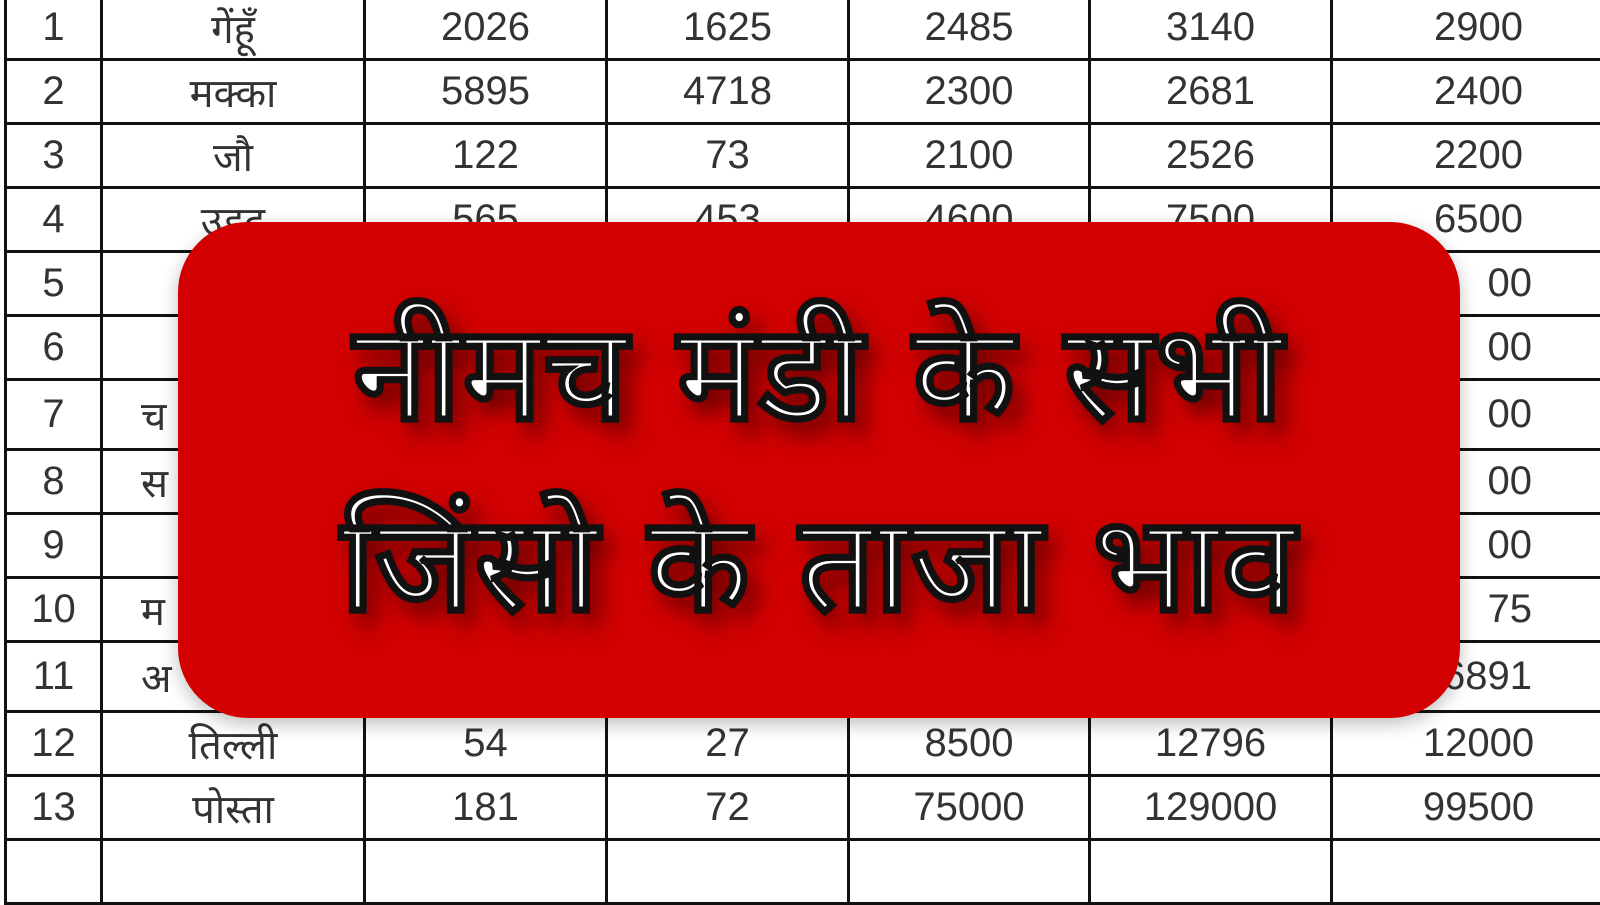 Image resolution: width=1600 pixels, height=905 pixels. Describe the element at coordinates (54, 482) in the screenshot. I see `cell-no: 8` at that location.